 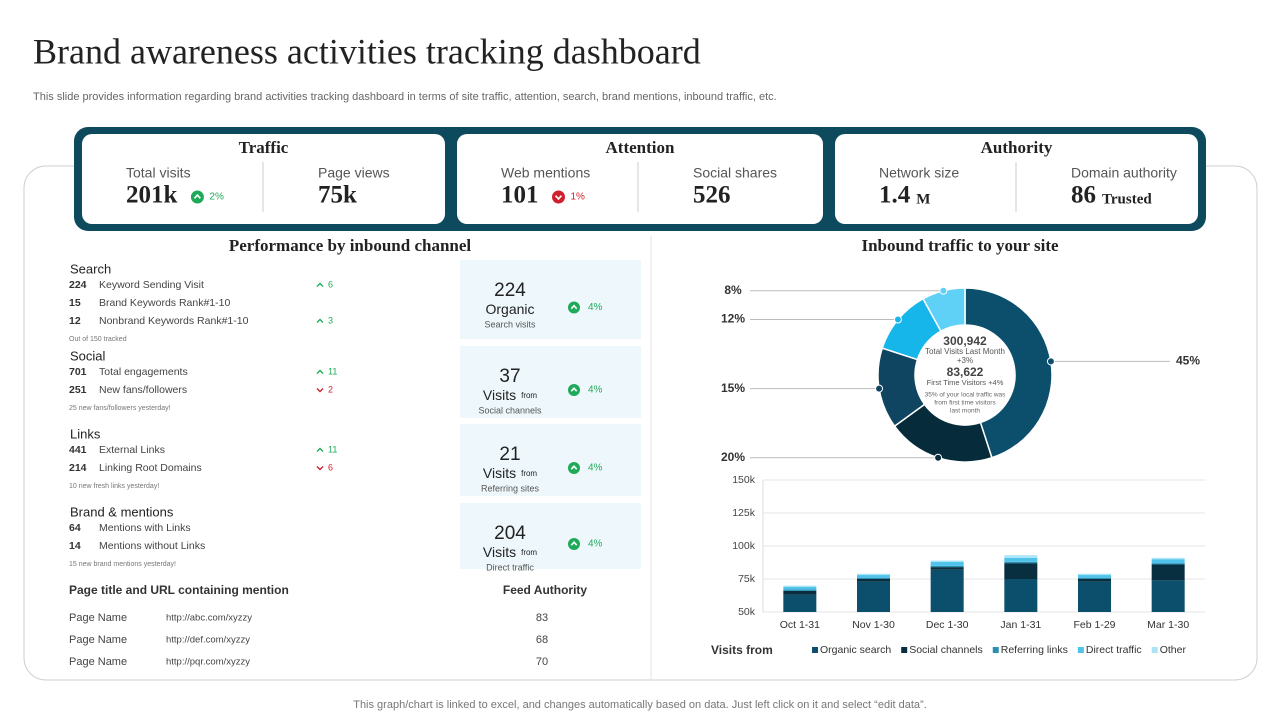 What do you see at coordinates (75, 528) in the screenshot?
I see `row-value: 64` at bounding box center [75, 528].